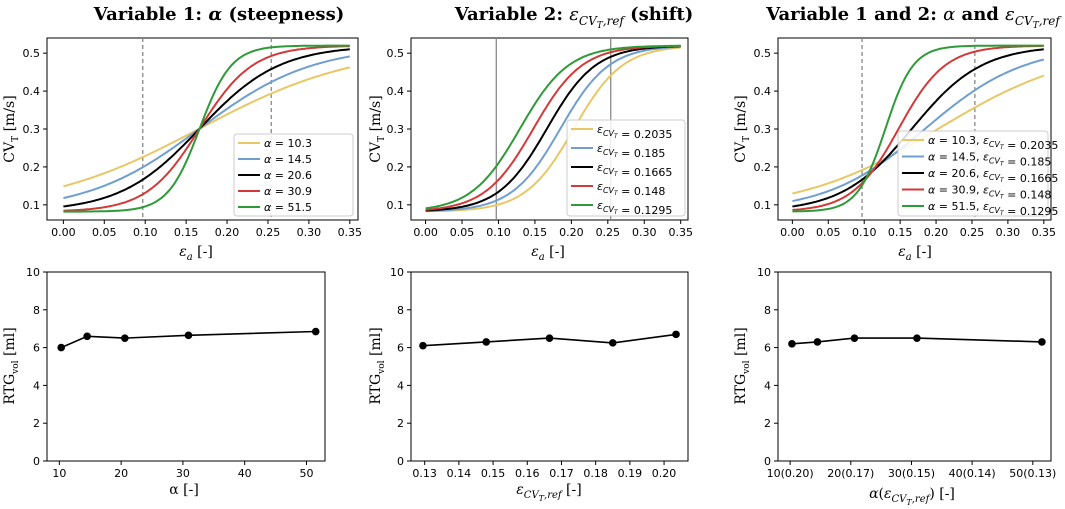 The height and width of the screenshot is (509, 1065). Describe the element at coordinates (377, 128) in the screenshot. I see `panel2-y-label: CVT [m/s]` at that location.